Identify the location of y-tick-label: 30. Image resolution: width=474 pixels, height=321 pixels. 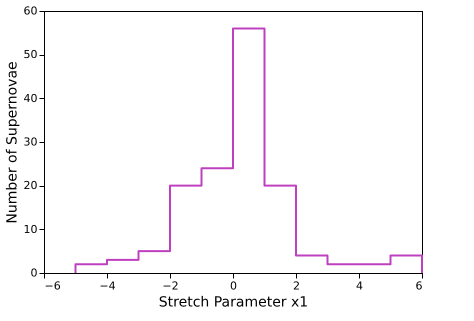
(31, 142).